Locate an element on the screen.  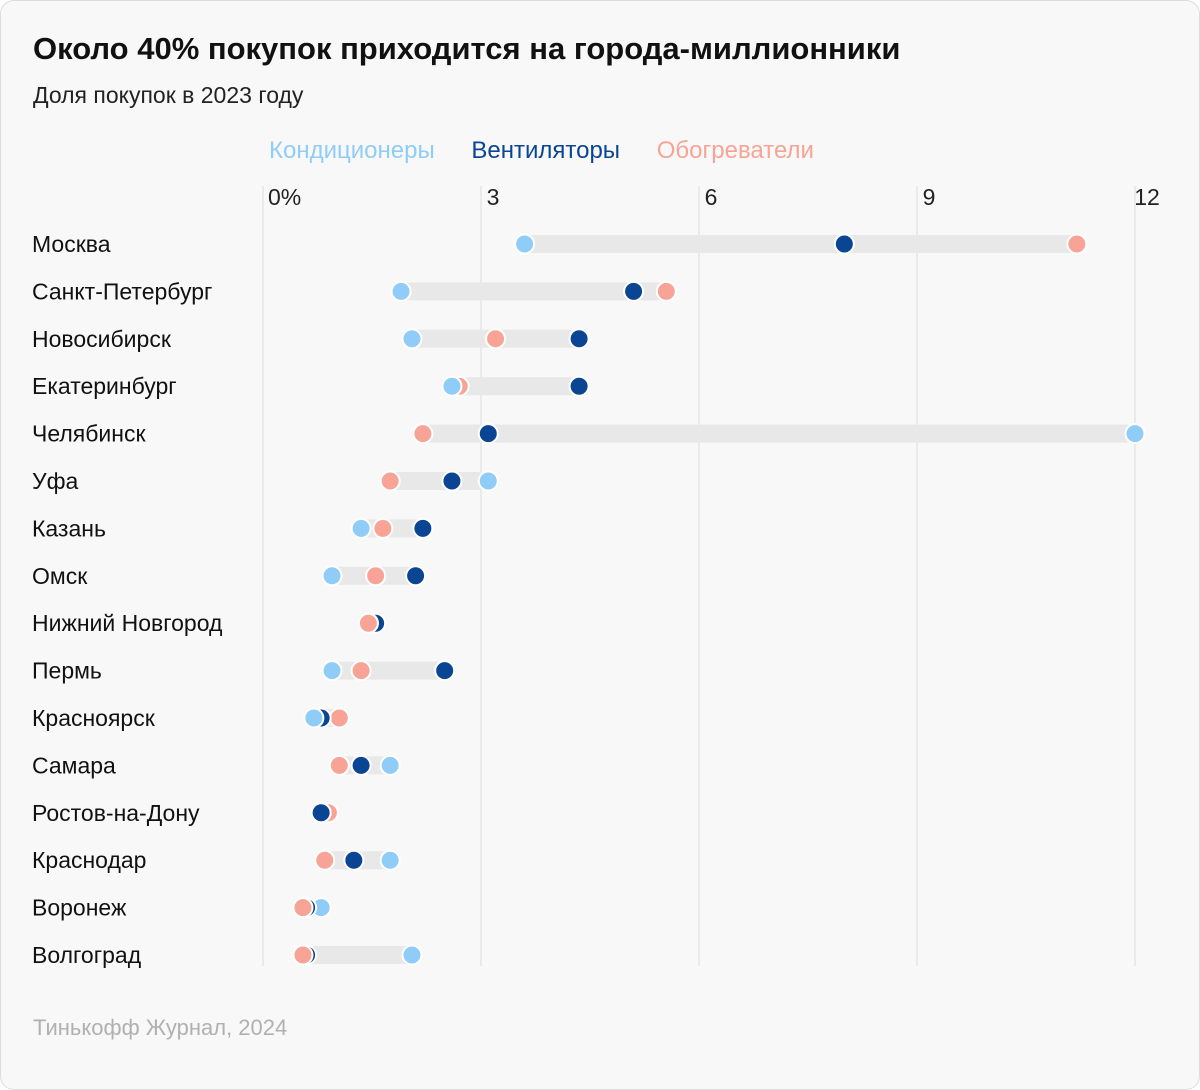
city-label: Краснодар is located at coordinates (89, 860).